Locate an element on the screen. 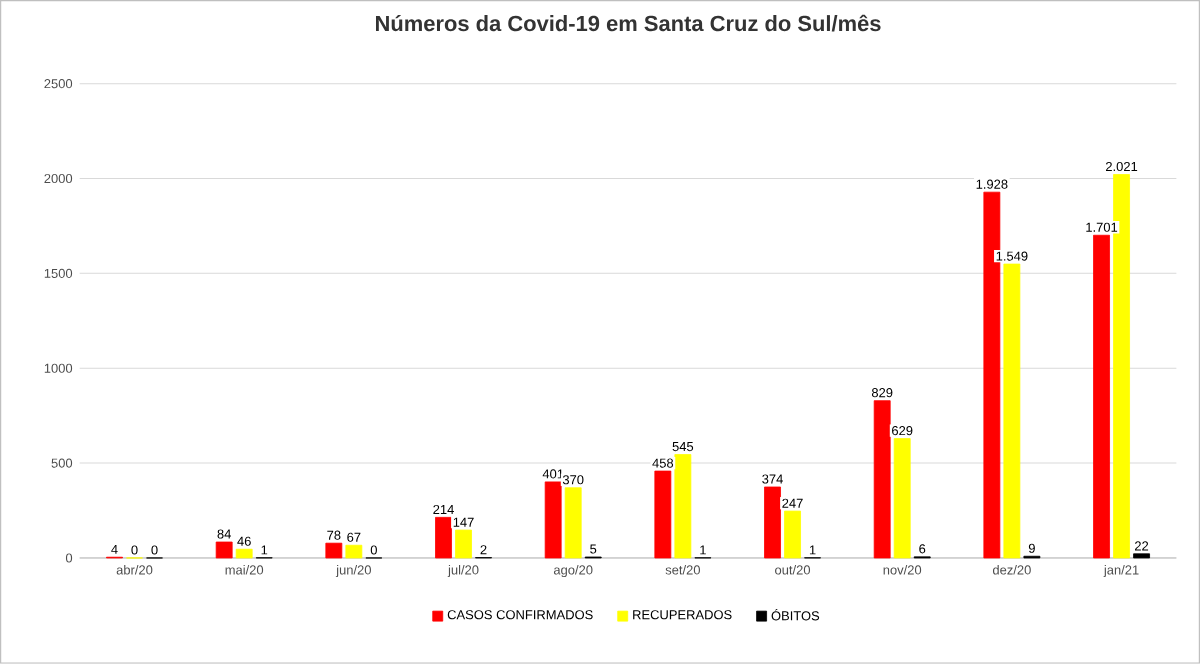  chart-title: Números da Covid-19 em Santa Cruz do Sul/mês is located at coordinates (628, 23).